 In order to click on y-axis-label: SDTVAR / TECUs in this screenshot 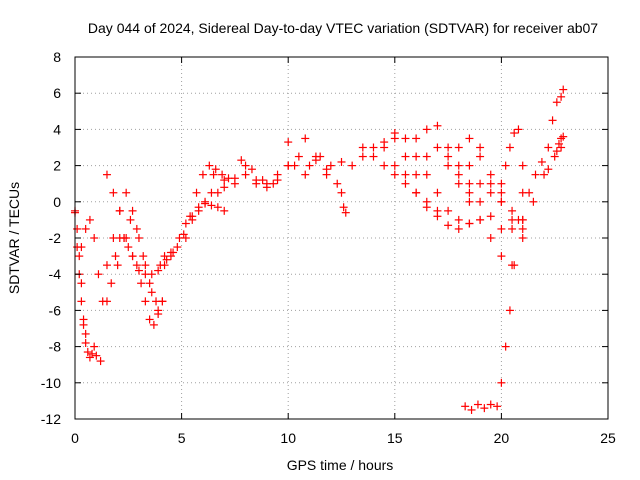, I will do `click(14, 238)`.